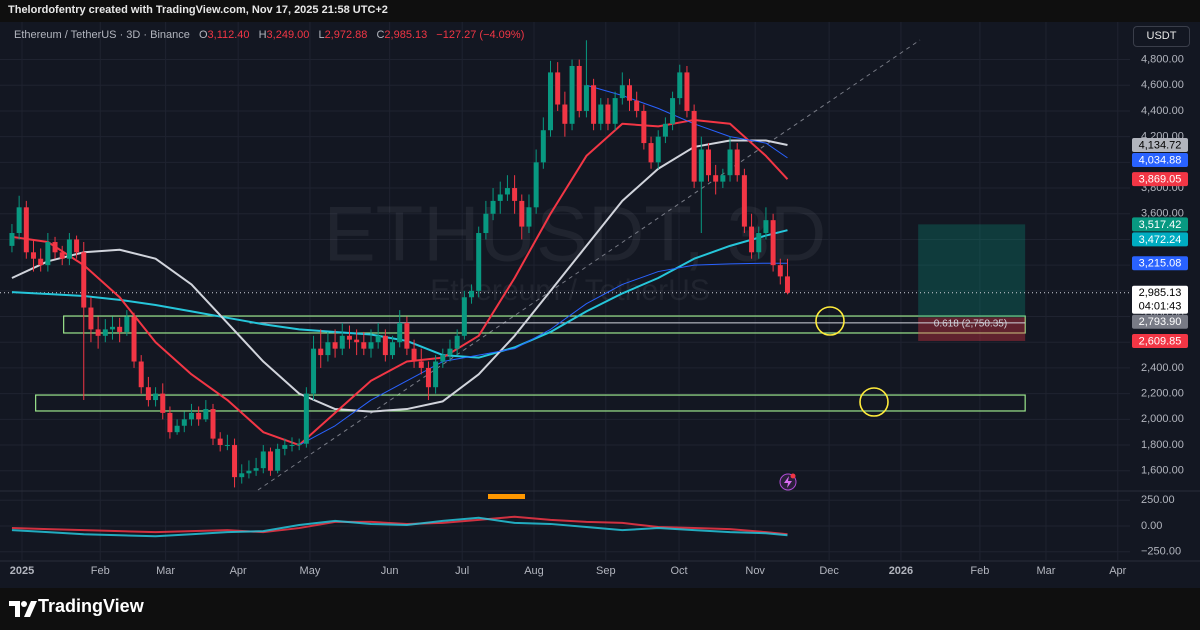 This screenshot has height=630, width=1200. Describe the element at coordinates (399, 525) in the screenshot. I see `indicator-line` at that location.